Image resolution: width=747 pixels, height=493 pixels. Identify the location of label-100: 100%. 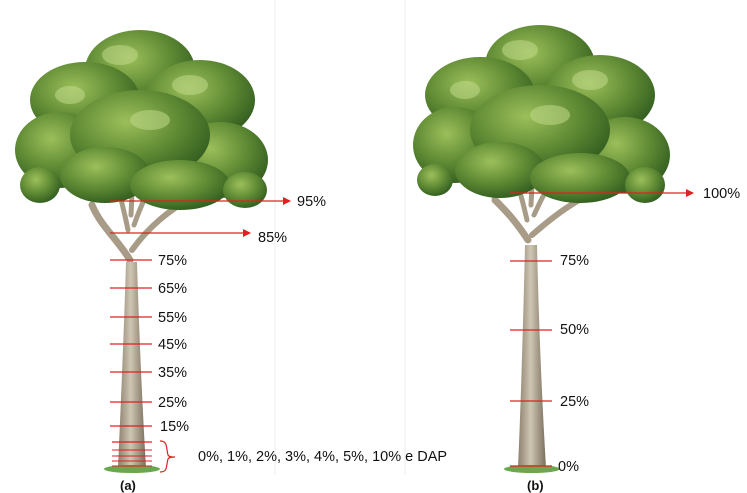
(721, 194).